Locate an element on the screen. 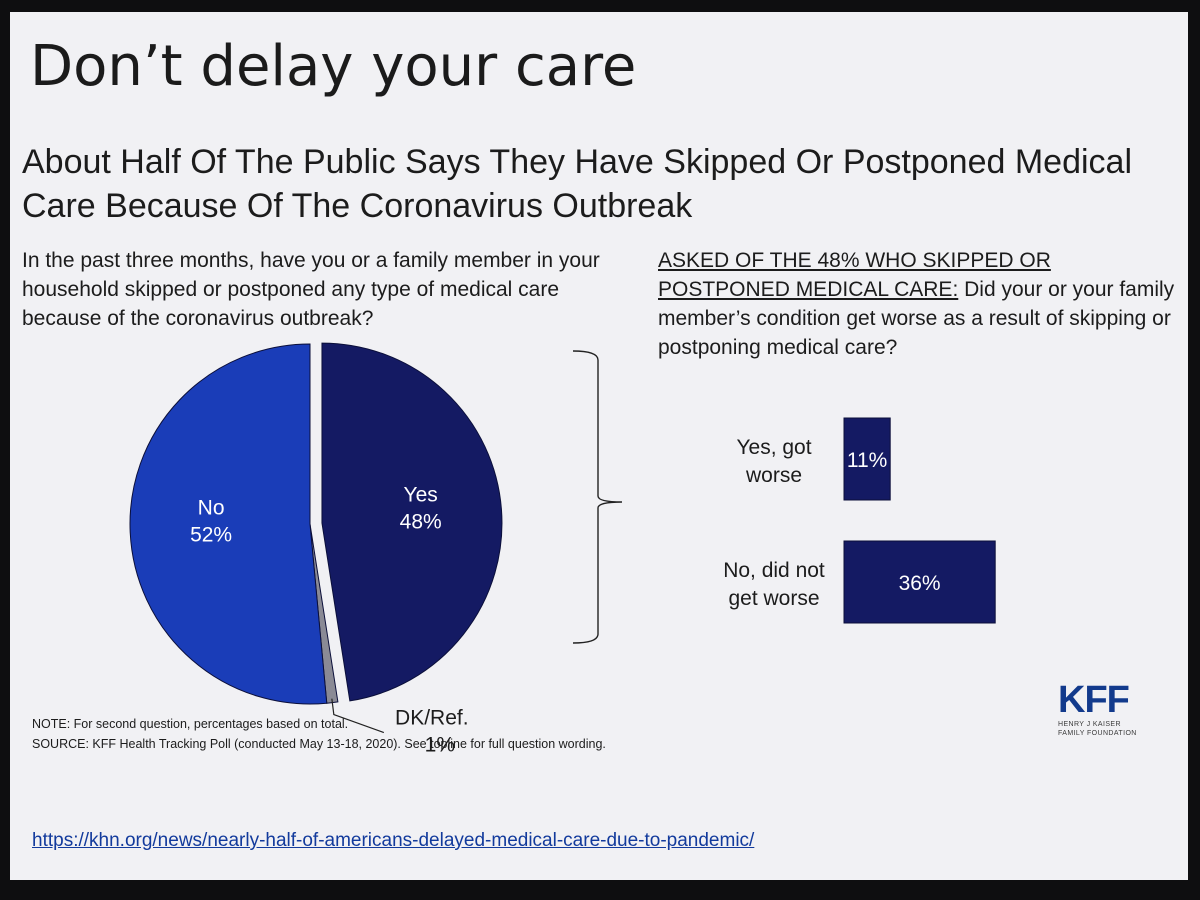 Image resolution: width=1200 pixels, height=900 pixels. pie-label-no: No is located at coordinates (211, 508).